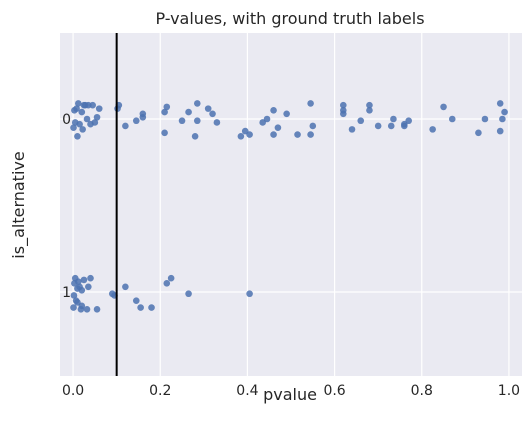  I want to click on x-tick-label: 0.4, so click(247, 391).